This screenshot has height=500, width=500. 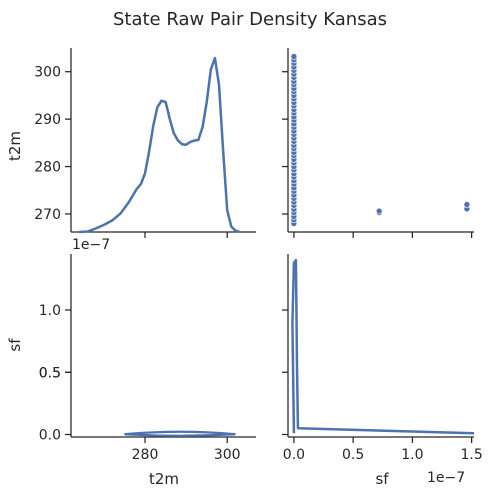 I want to click on sf-x-tick-label-0: 0.0, so click(x=294, y=455).